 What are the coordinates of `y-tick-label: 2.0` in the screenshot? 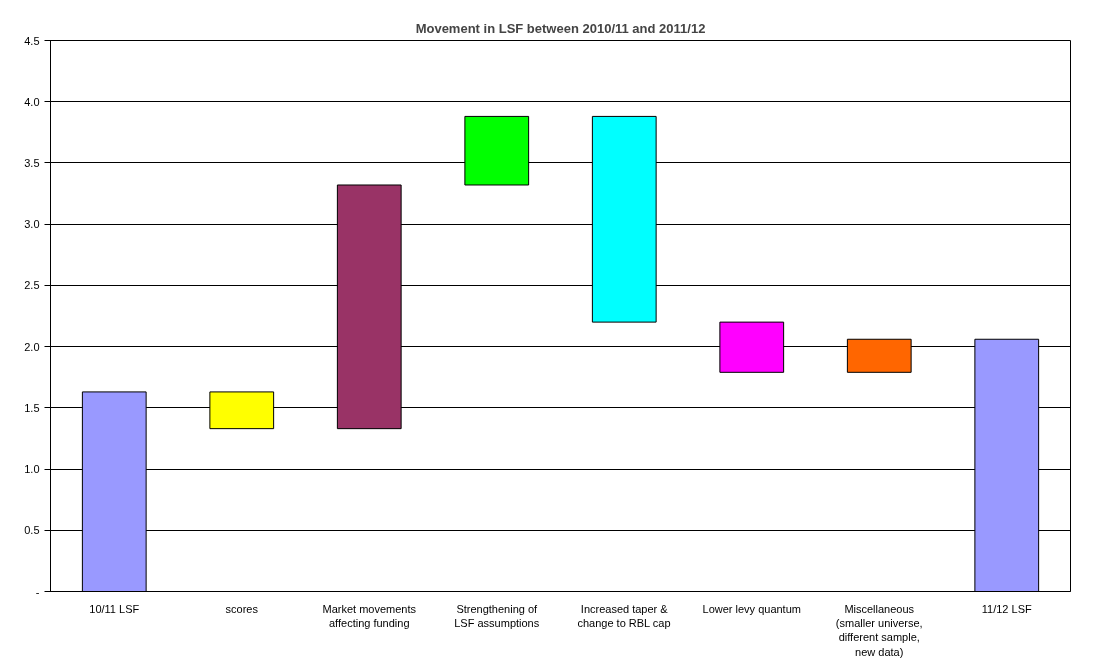 It's located at (32, 346).